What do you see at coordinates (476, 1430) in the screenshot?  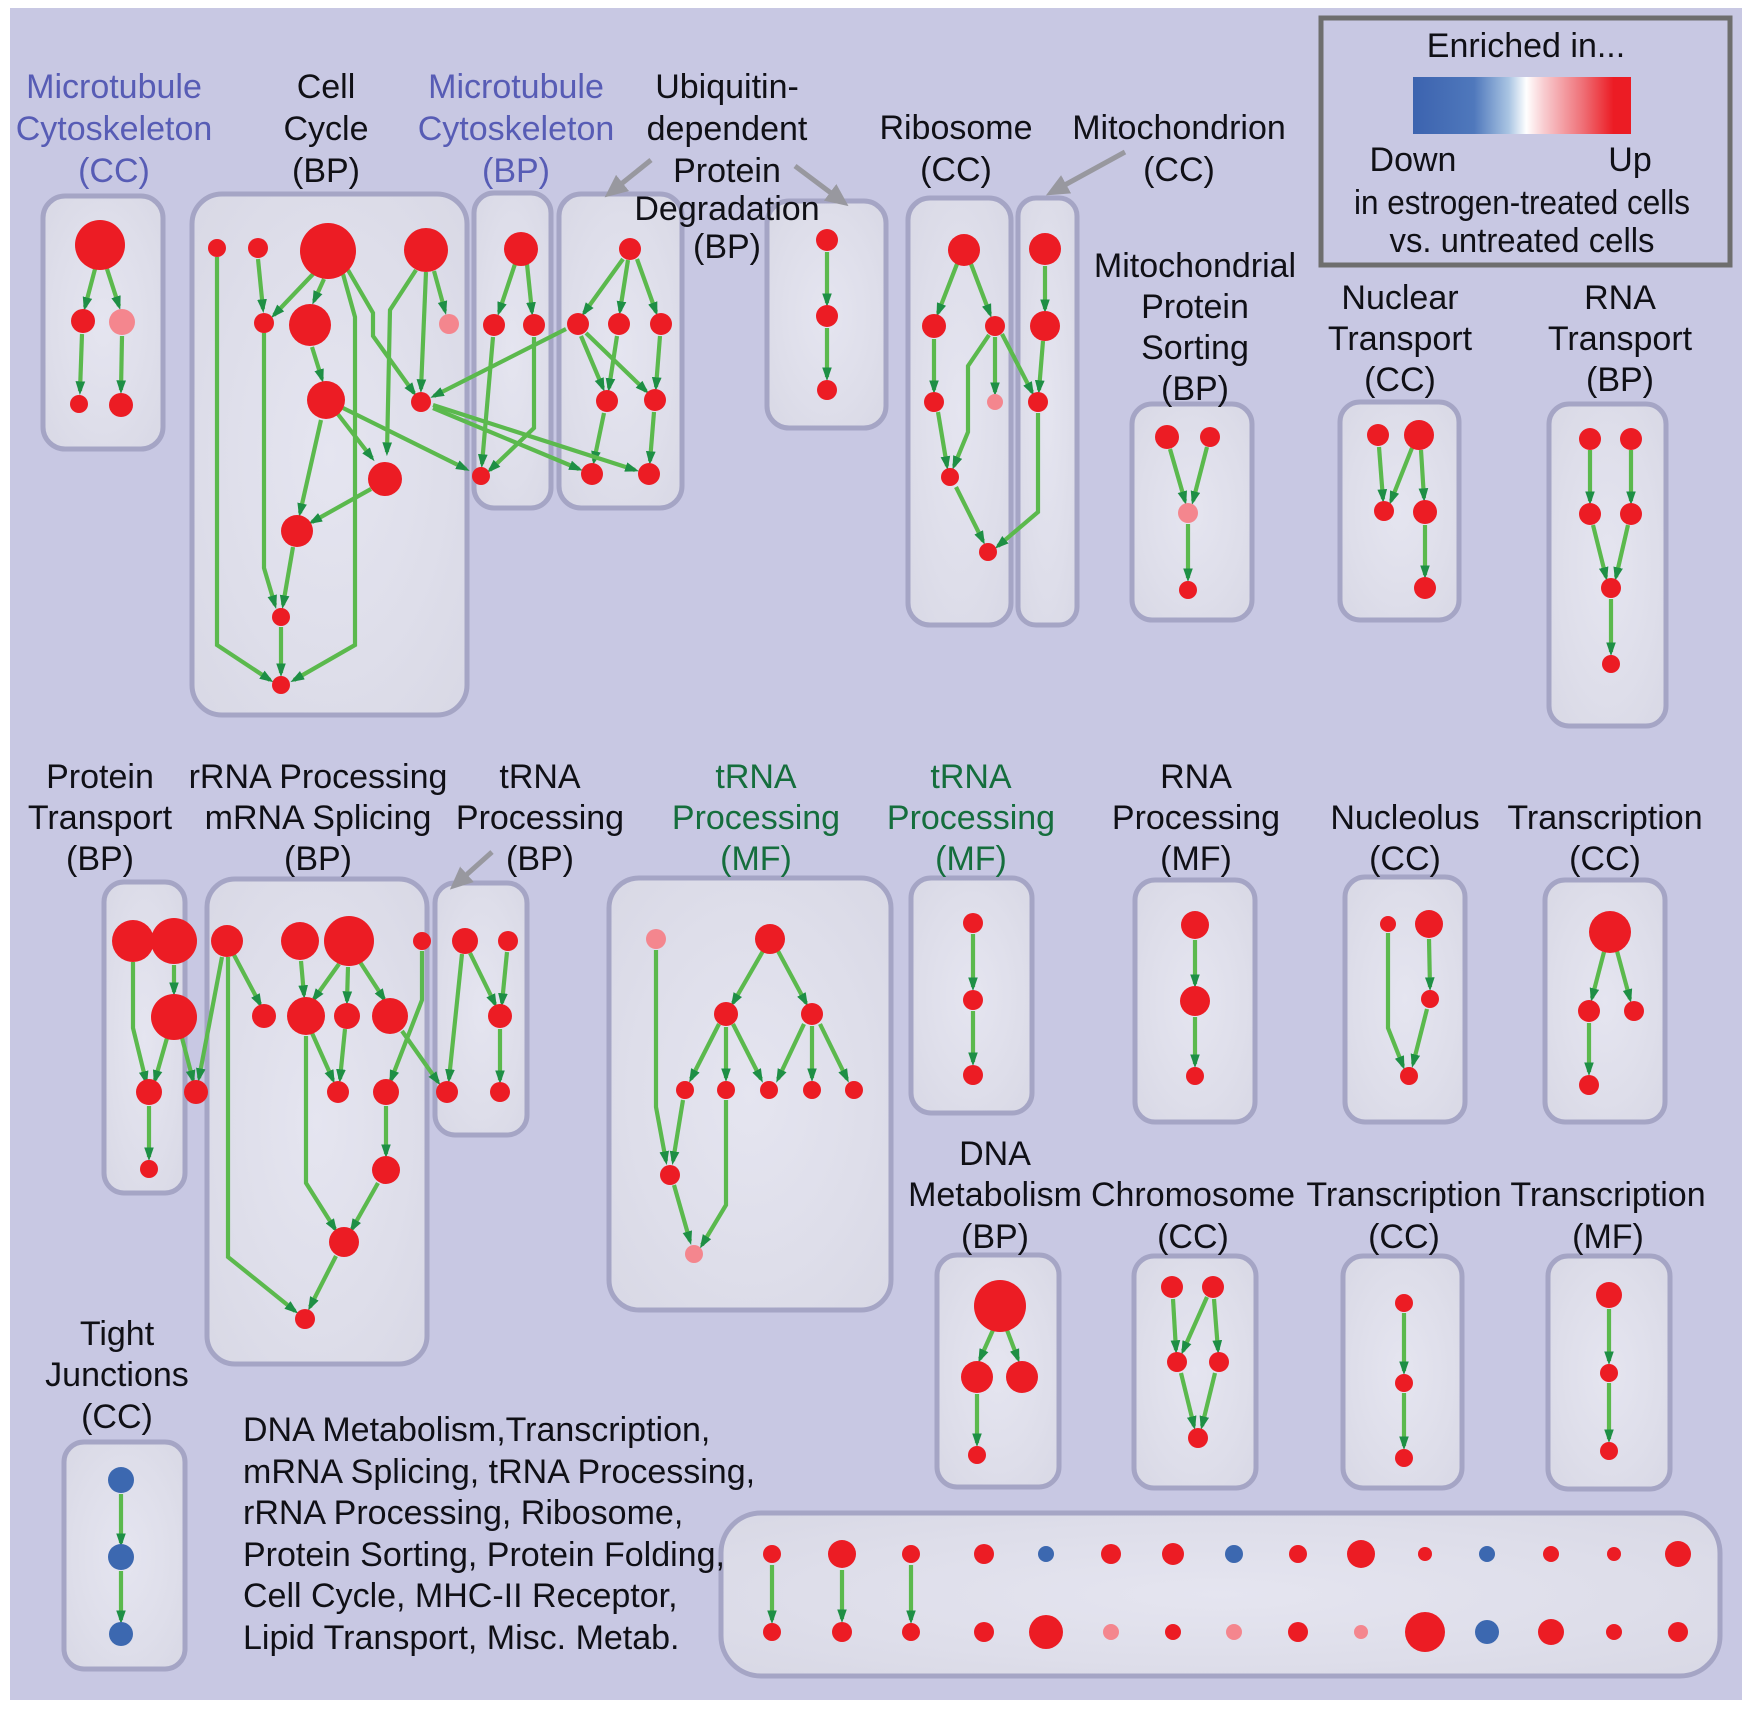 I see `svg-text: DNA Metabolism,Transcription,` at bounding box center [476, 1430].